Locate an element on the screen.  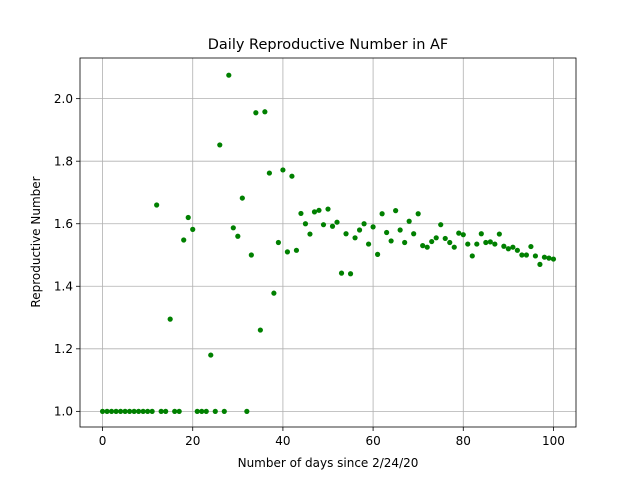
y-tick-label: 1.2 is located at coordinates (63, 349).